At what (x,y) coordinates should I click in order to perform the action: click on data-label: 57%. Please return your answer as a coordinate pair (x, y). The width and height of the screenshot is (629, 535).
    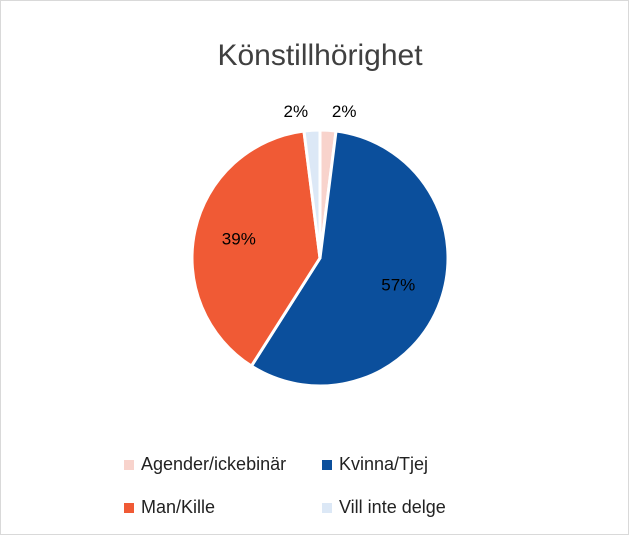
    Looking at the image, I should click on (398, 285).